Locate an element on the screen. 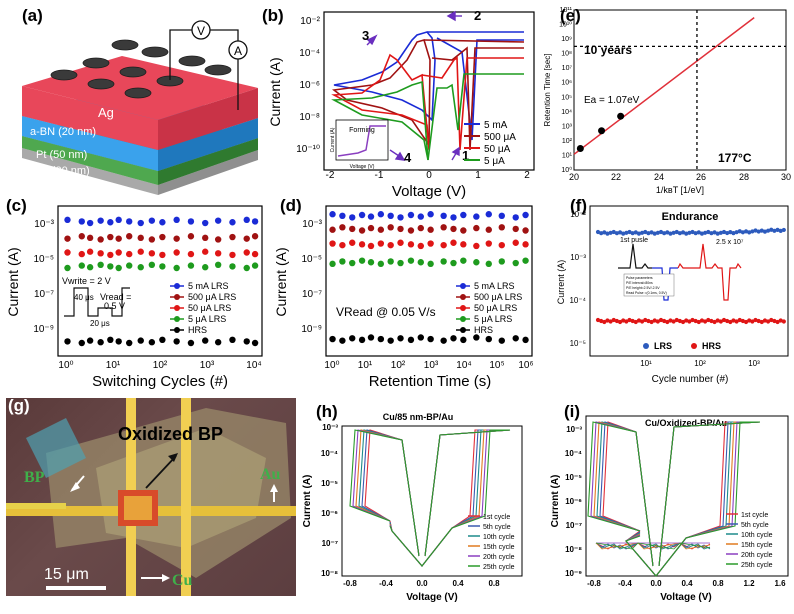 This screenshot has height=614, width=794. vwrite-label: Vwrite = 2 V is located at coordinates (86, 281).